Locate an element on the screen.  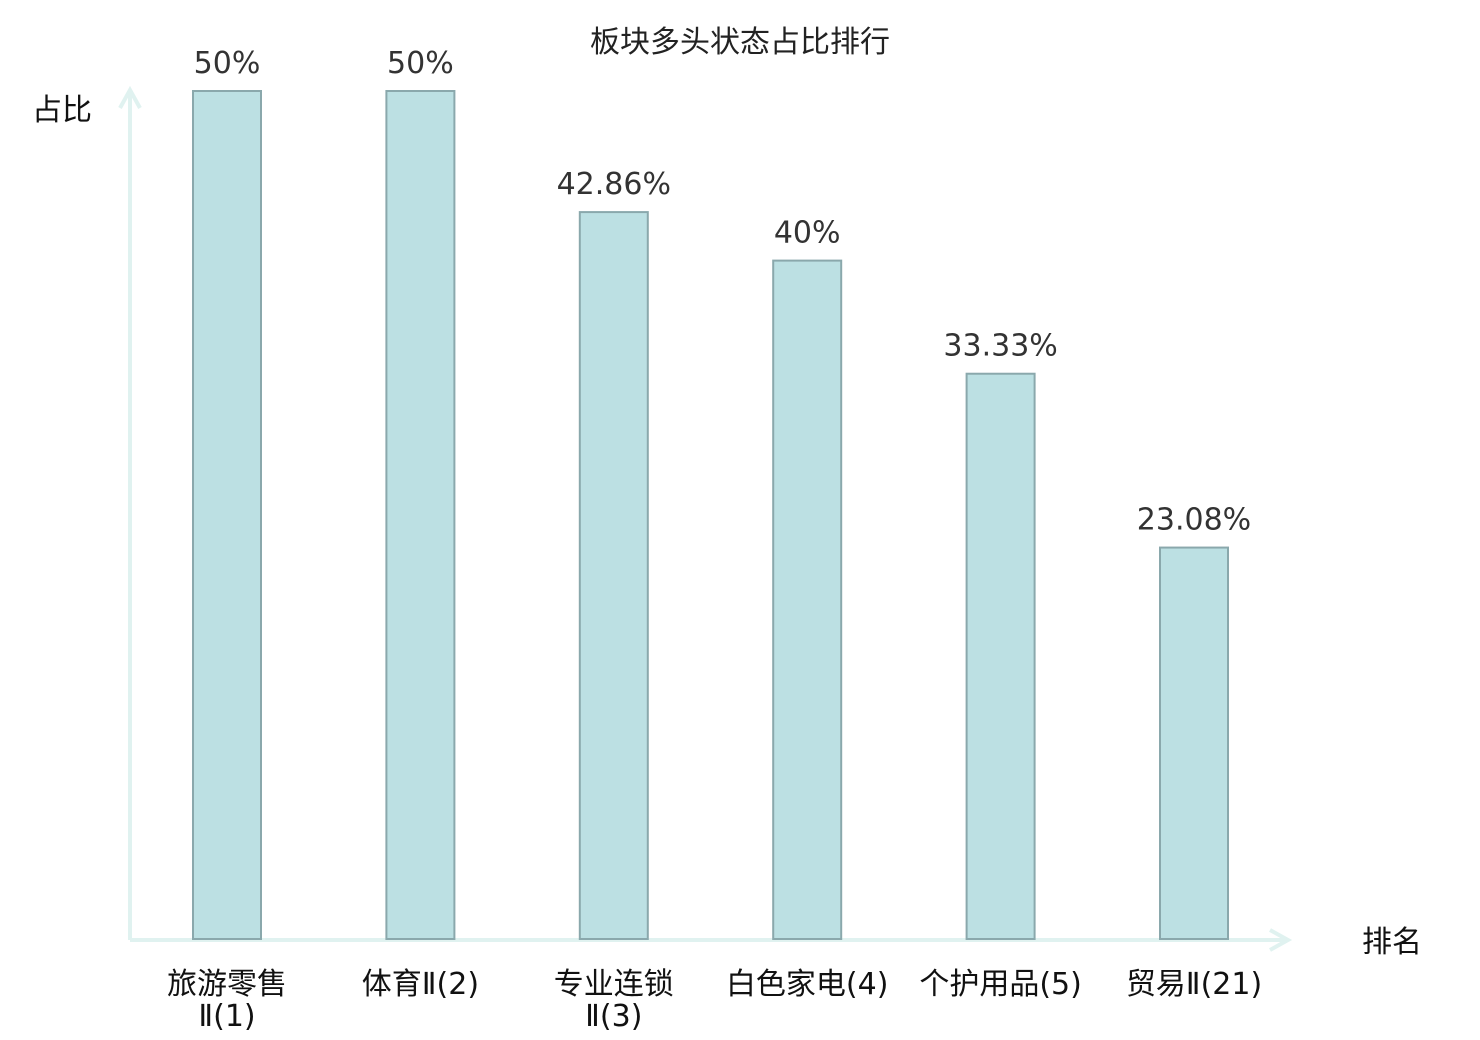
x-axis-label: 排名 is located at coordinates (1392, 942).